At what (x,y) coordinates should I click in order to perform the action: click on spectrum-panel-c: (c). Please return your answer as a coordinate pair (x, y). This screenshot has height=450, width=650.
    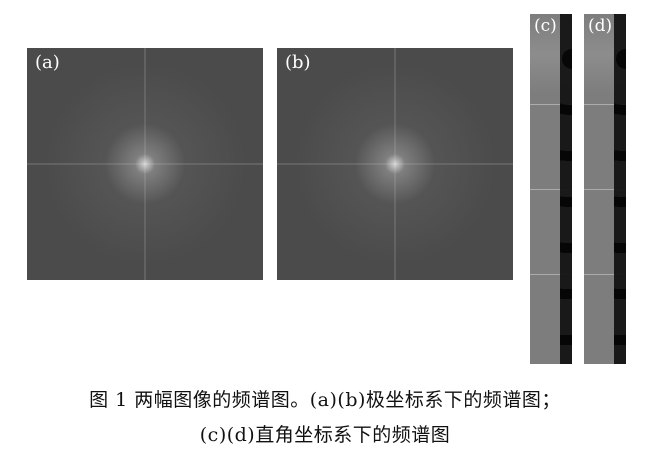
    Looking at the image, I should click on (551, 189).